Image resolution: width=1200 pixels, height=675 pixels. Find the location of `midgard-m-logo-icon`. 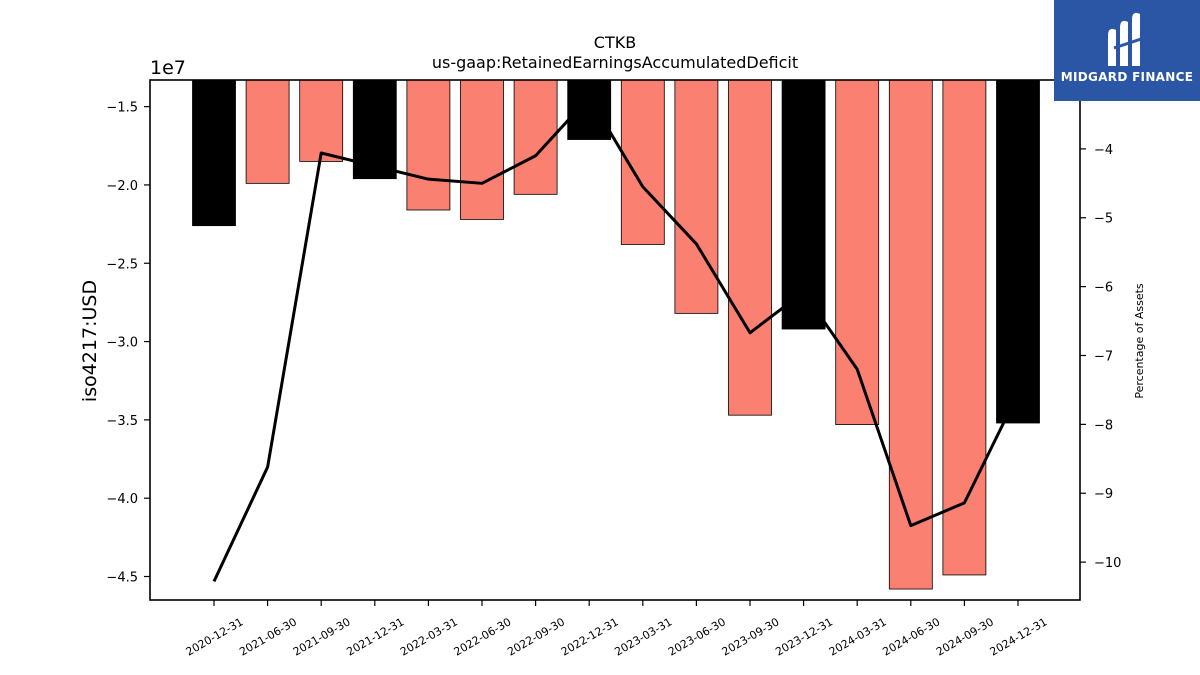

midgard-m-logo-icon is located at coordinates (1126, 39).